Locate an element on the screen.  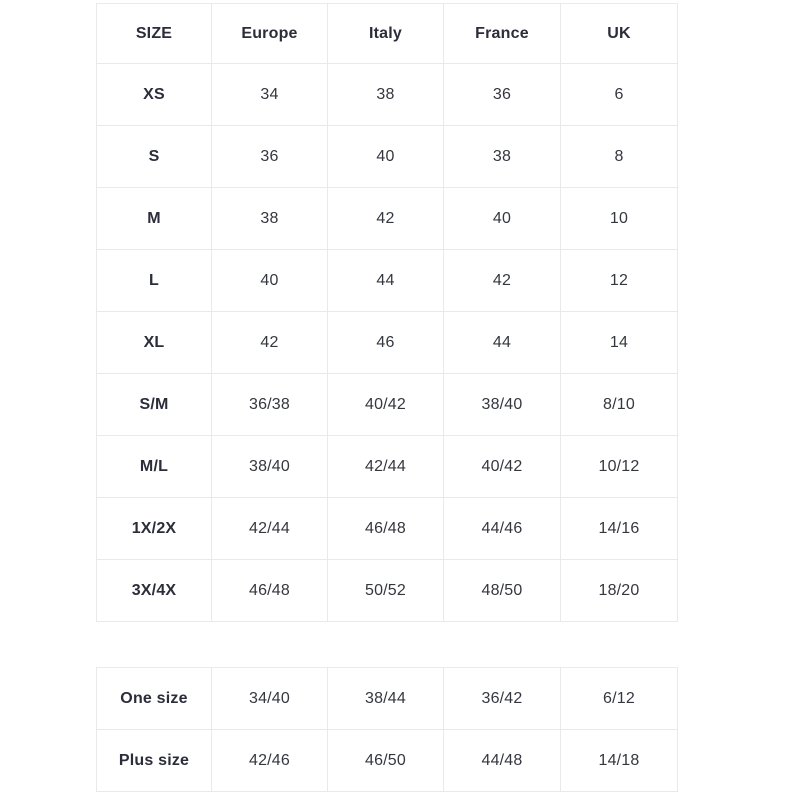
cell-1x-2x-italy: 46/48 is located at coordinates (385, 528).